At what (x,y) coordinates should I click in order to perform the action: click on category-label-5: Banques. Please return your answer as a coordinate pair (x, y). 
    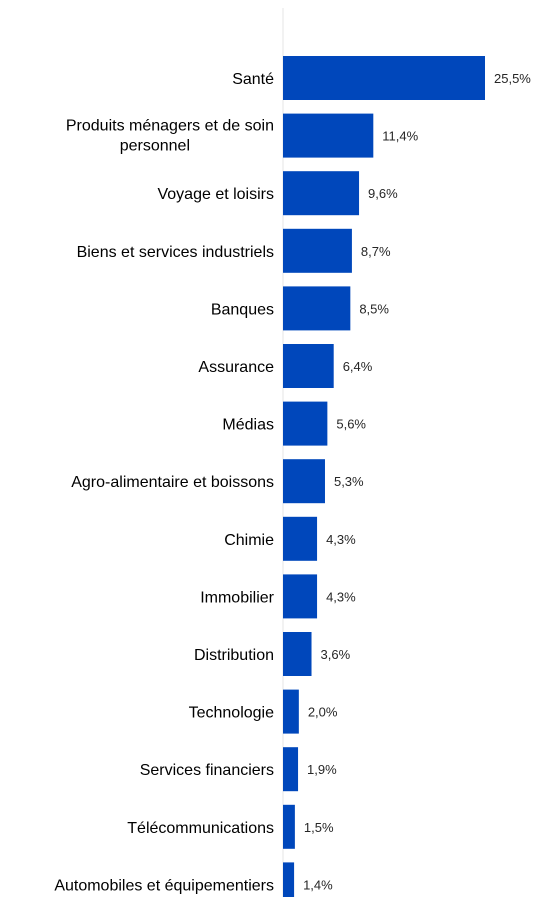
    Looking at the image, I should click on (242, 309).